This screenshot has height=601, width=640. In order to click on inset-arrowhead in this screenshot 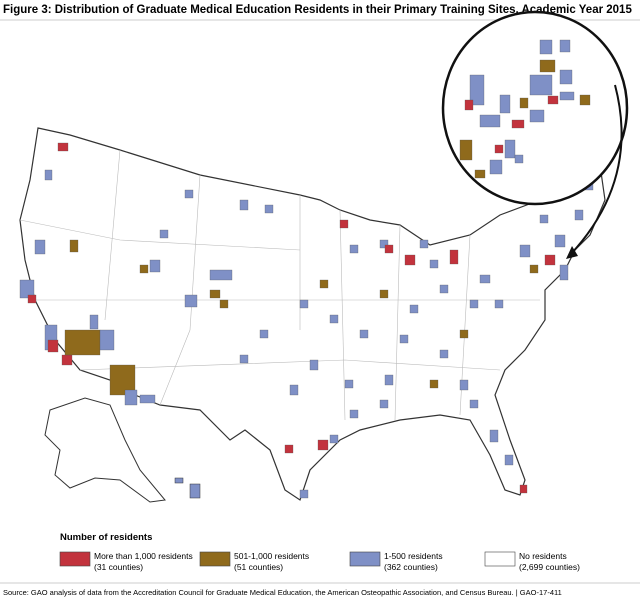, I will do `click(572, 252)`.